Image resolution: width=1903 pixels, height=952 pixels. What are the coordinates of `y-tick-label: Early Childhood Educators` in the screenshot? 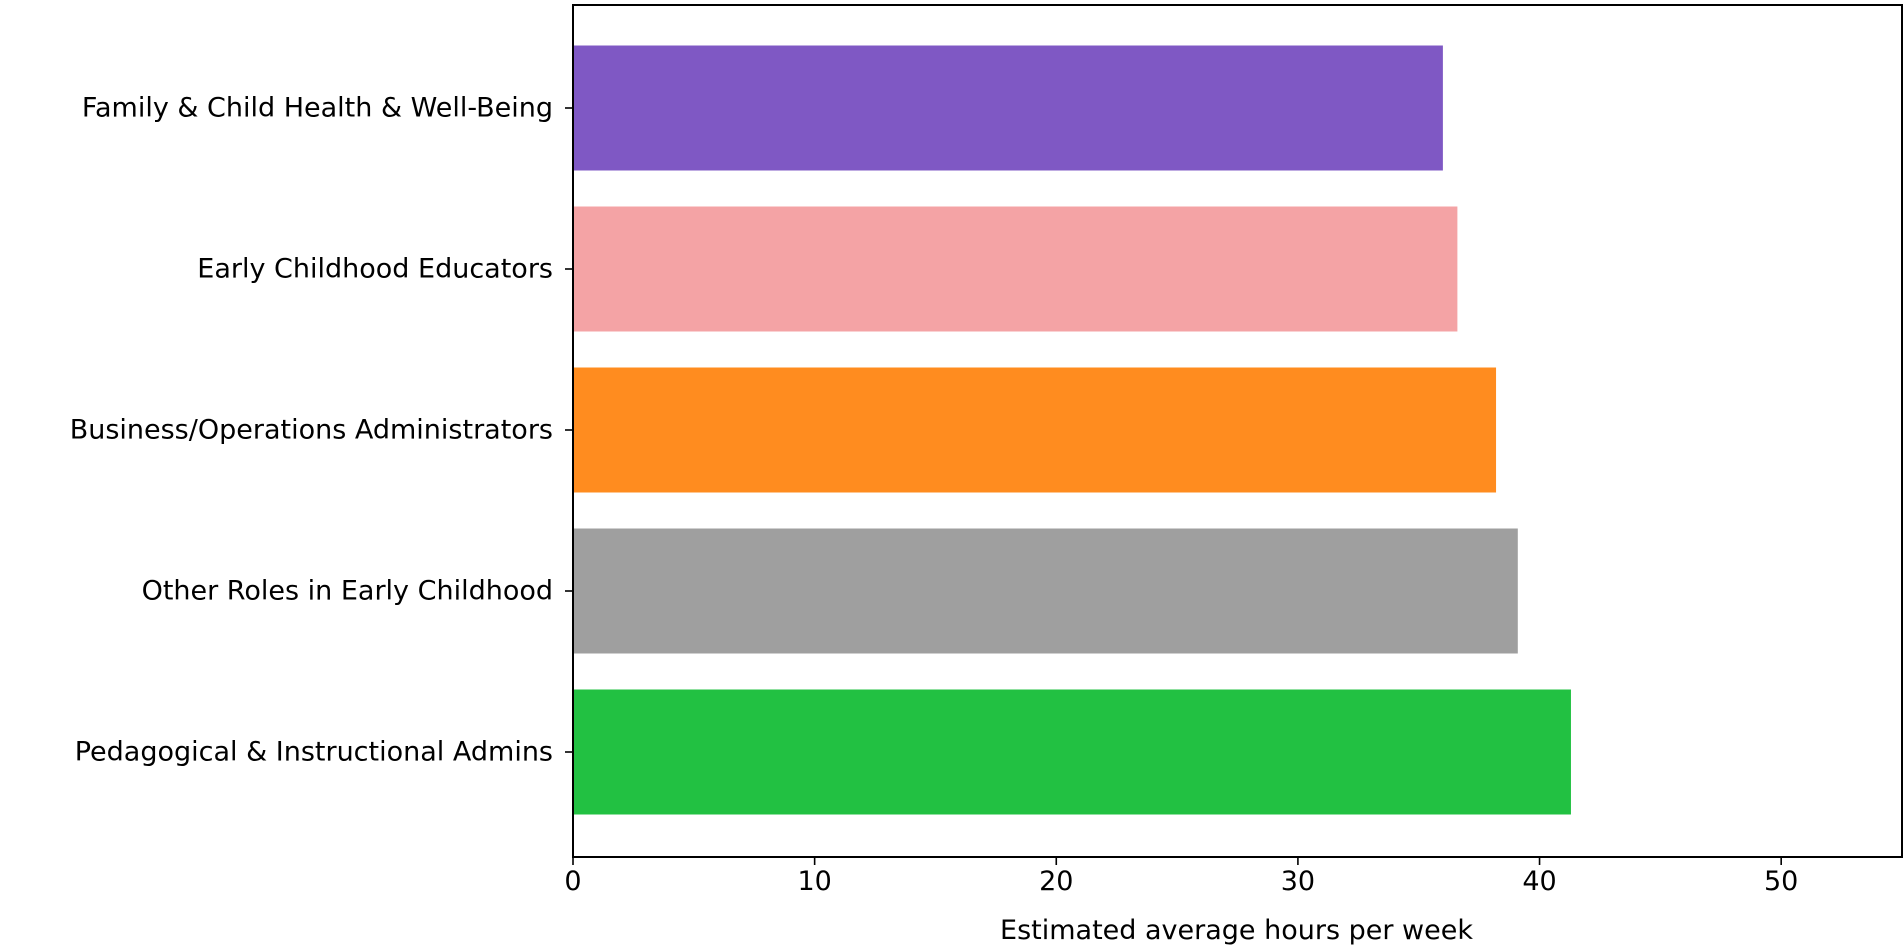 It's located at (375, 269).